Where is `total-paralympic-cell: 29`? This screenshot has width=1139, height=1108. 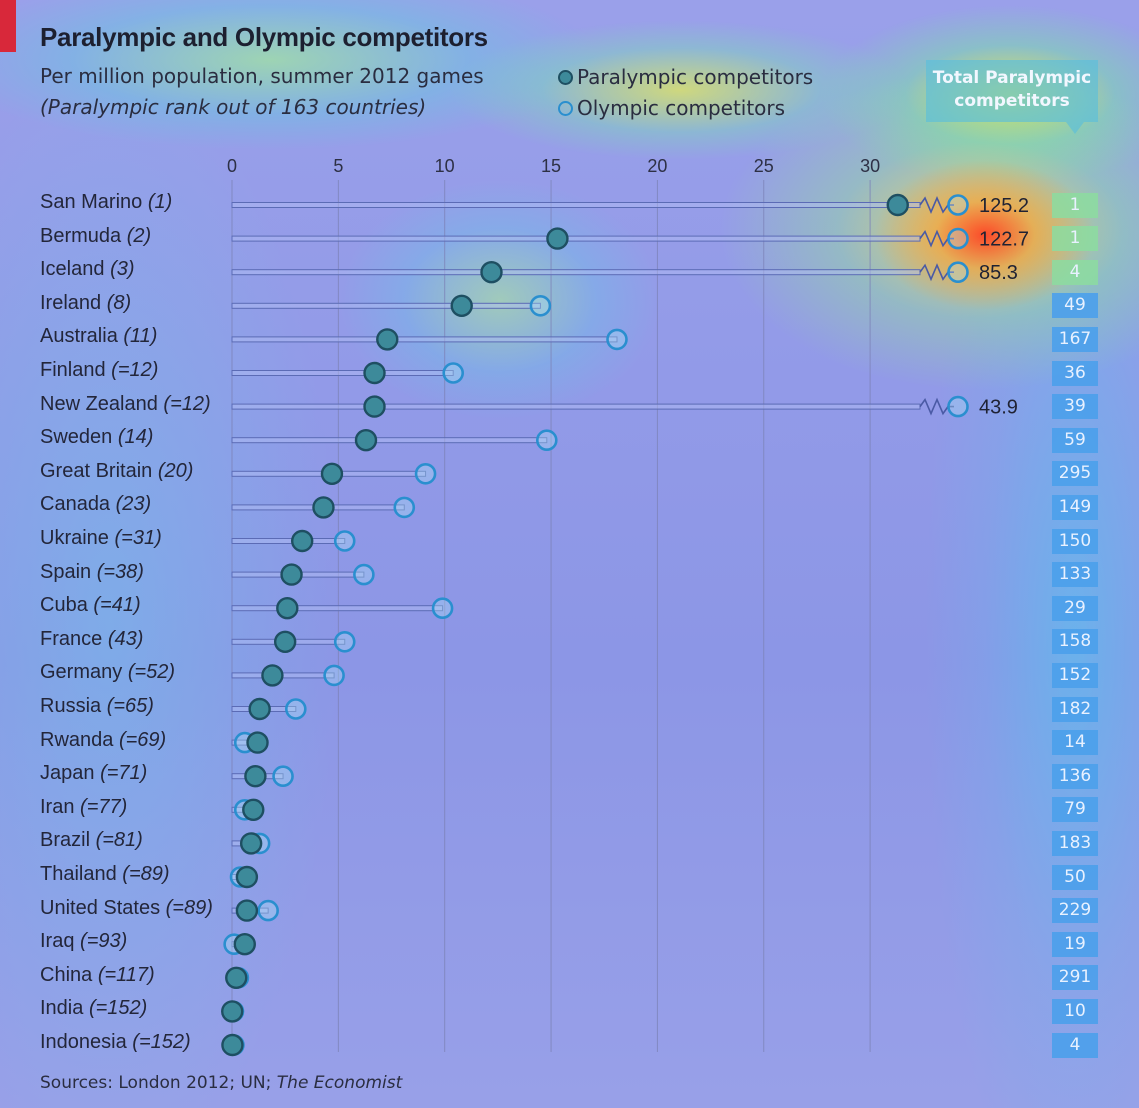
total-paralympic-cell: 29 is located at coordinates (1075, 608).